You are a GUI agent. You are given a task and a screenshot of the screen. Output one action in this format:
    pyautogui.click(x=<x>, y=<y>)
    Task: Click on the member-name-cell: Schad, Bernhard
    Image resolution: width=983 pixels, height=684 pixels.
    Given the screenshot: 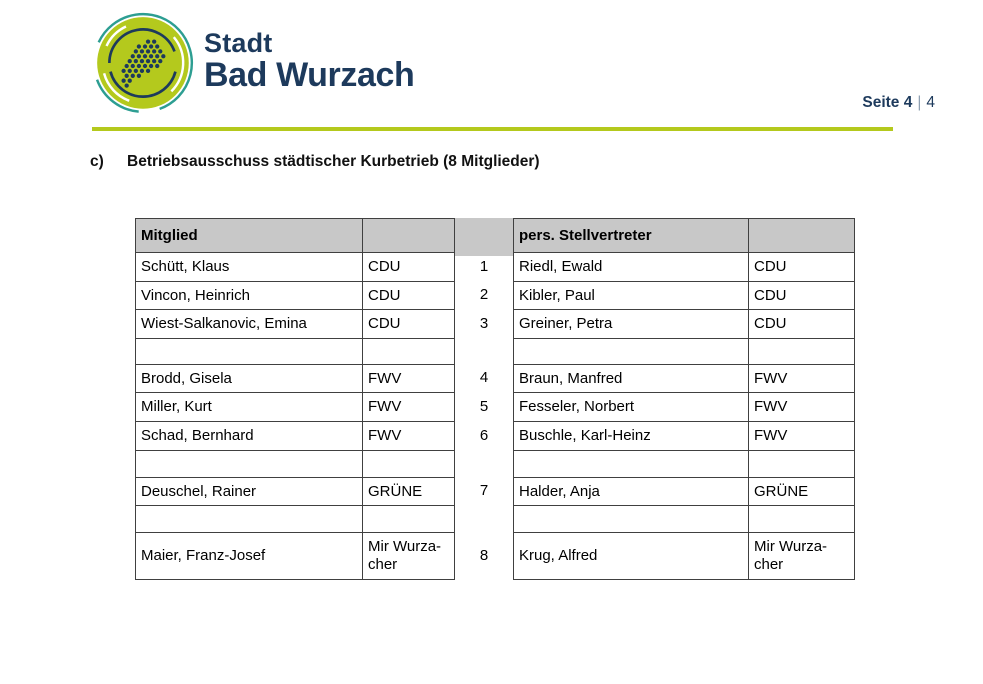 What is the action you would take?
    pyautogui.click(x=248, y=435)
    